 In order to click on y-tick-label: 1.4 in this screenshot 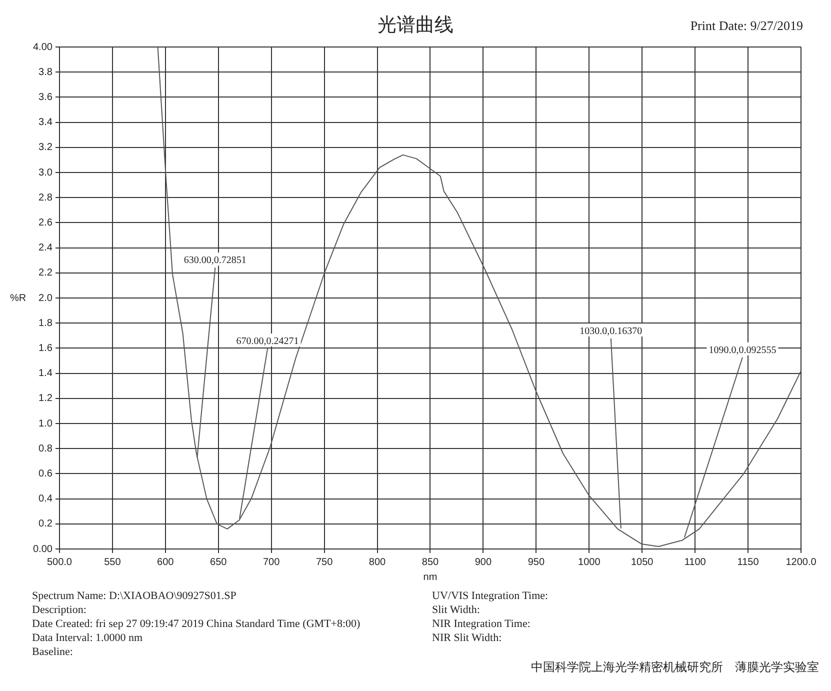, I will do `click(45, 374)`.